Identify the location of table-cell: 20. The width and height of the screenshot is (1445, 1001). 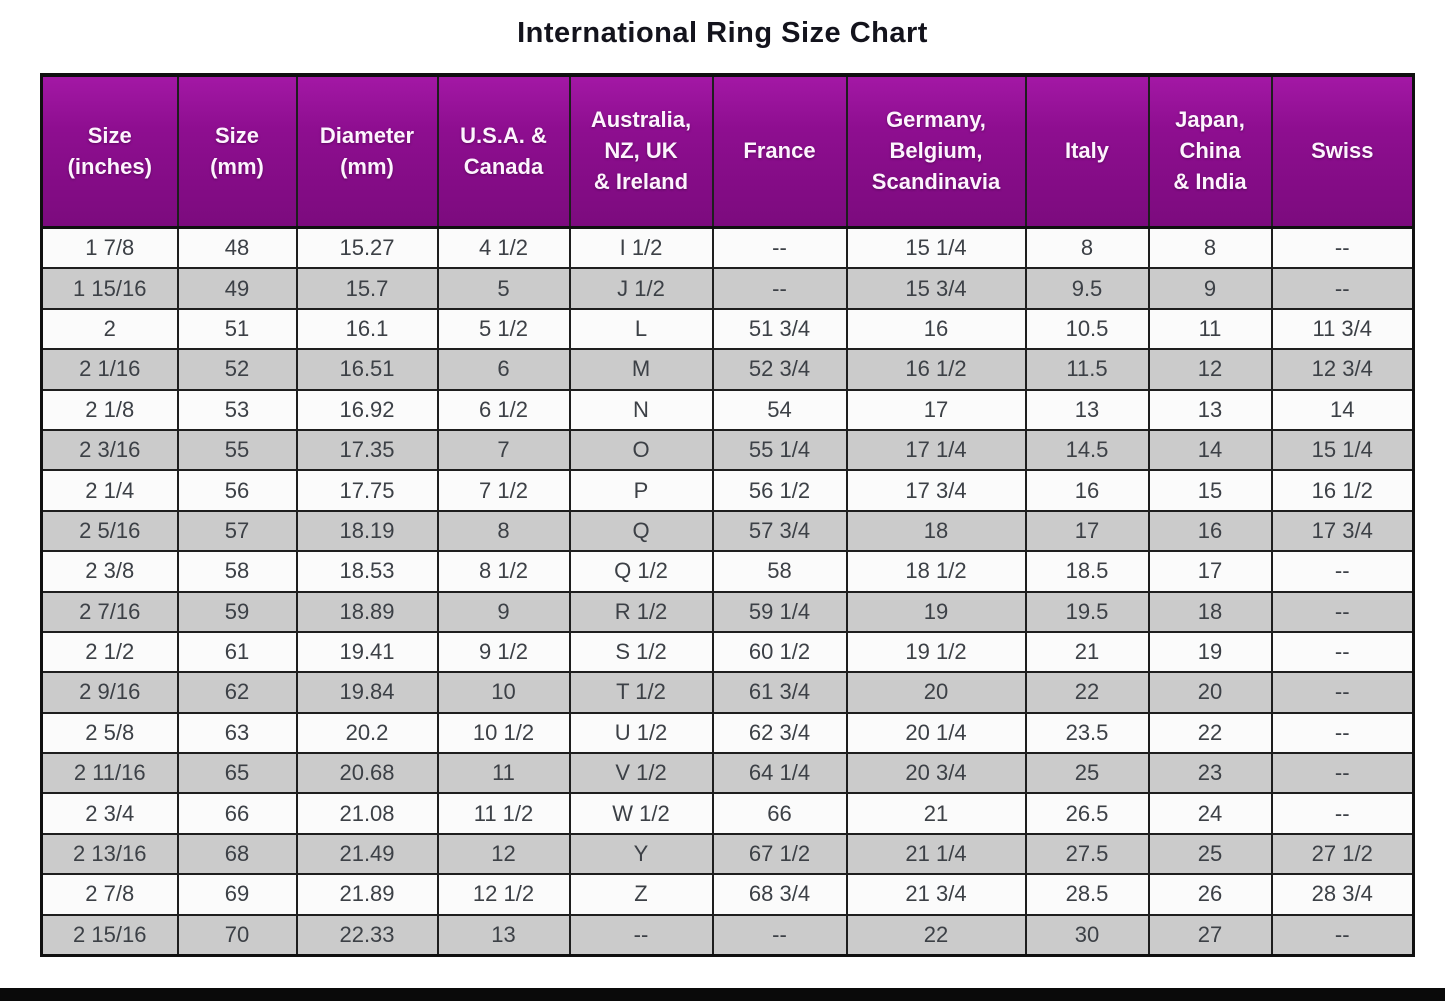
(1210, 692).